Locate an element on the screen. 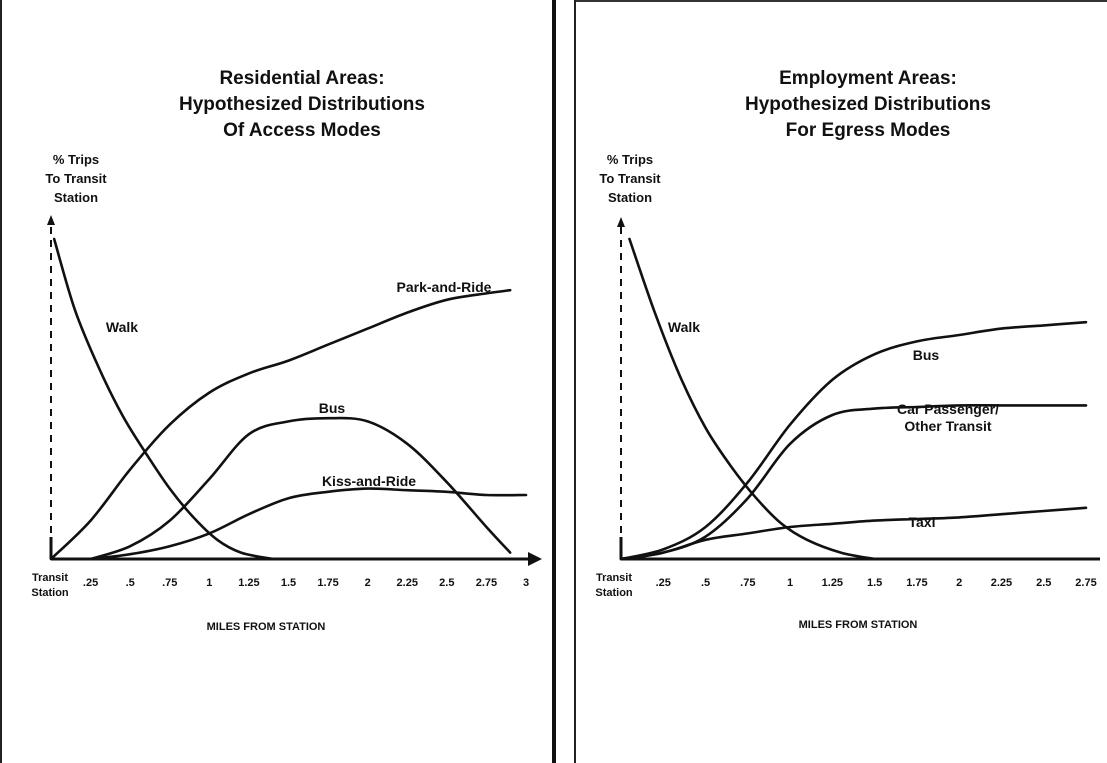 The height and width of the screenshot is (763, 1107). chart-title-line-1: Employment Areas: is located at coordinates (868, 78).